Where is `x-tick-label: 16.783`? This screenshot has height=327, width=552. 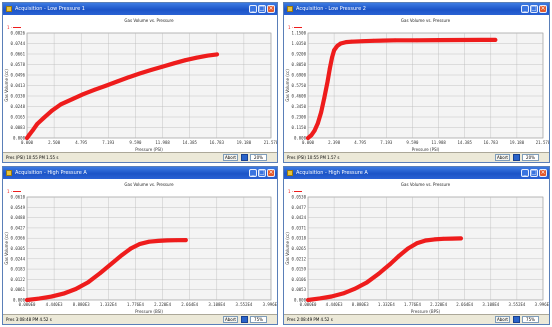
x-tick-label: 16.783 is located at coordinates (491, 142).